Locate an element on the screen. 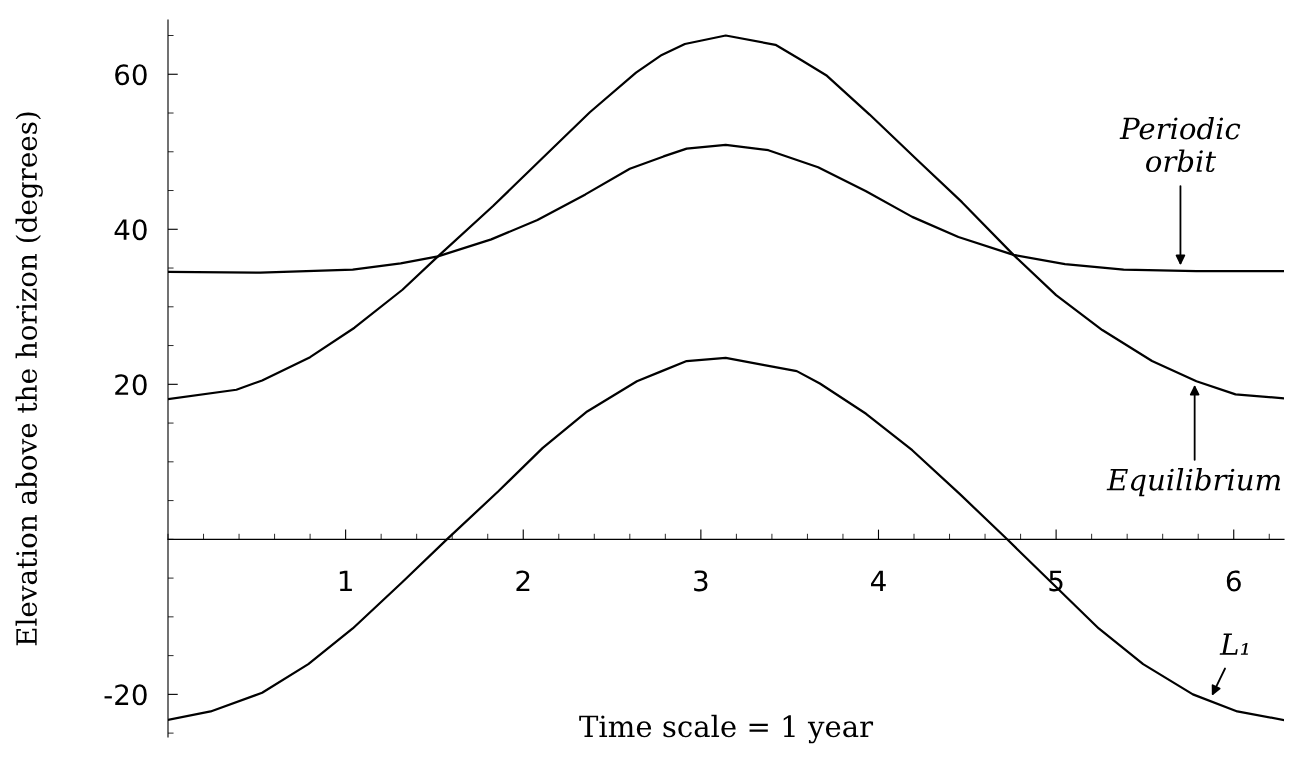 This screenshot has width=1295, height=757. annotation: Periodic orbit is located at coordinates (1180, 144).